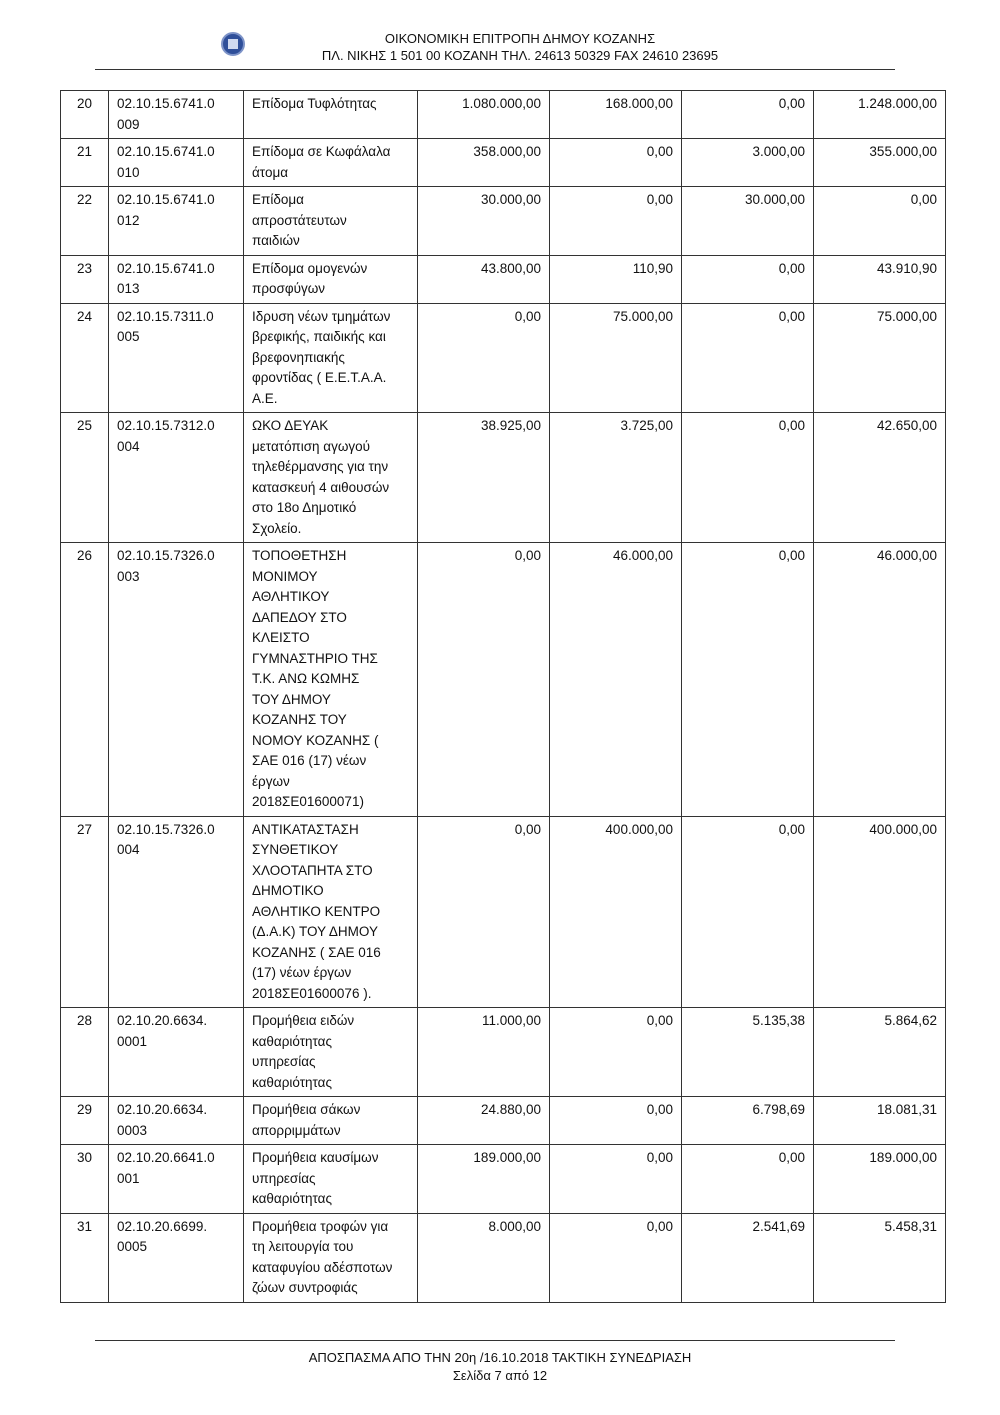 This screenshot has width=1000, height=1415. I want to click on amount-increase: 110,90, so click(615, 279).